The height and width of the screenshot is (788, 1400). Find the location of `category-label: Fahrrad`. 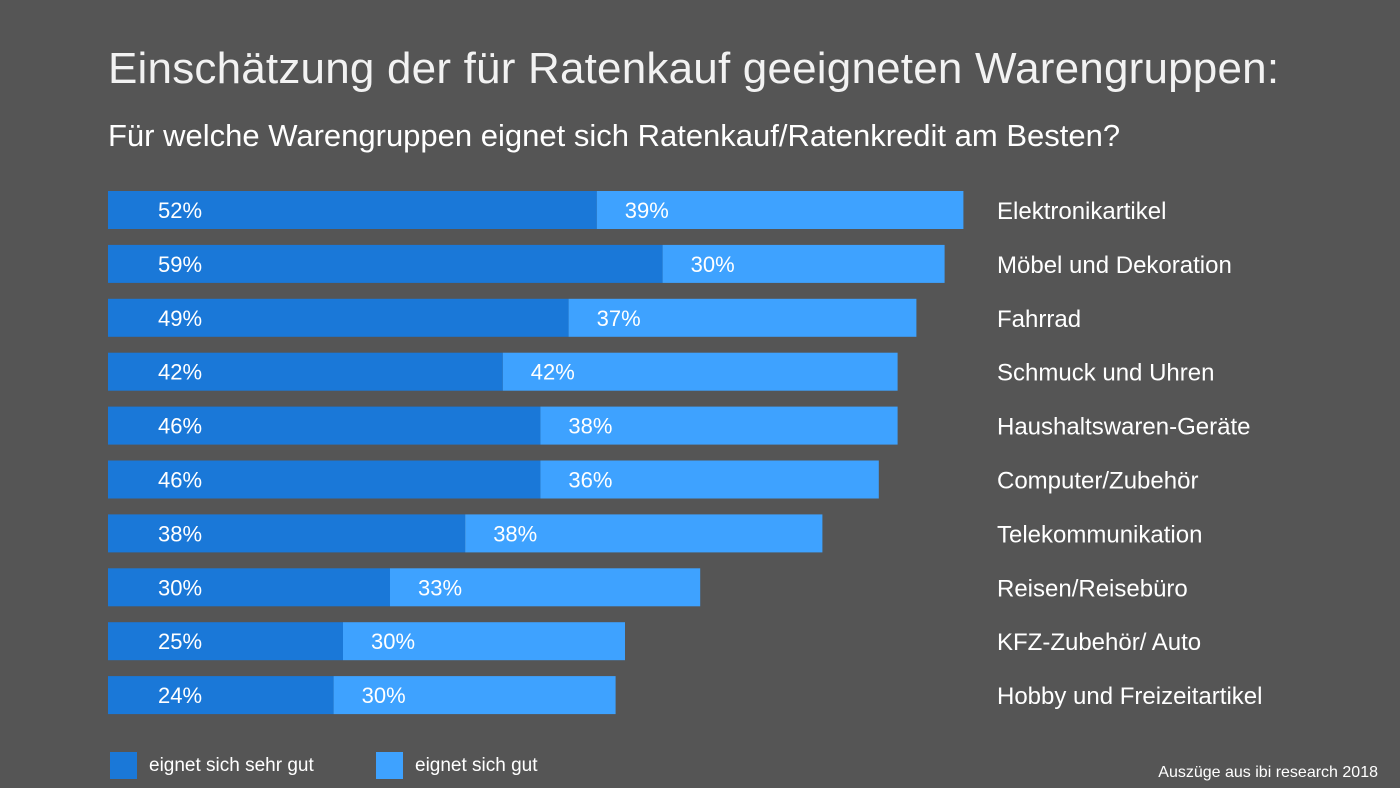

category-label: Fahrrad is located at coordinates (1039, 319).